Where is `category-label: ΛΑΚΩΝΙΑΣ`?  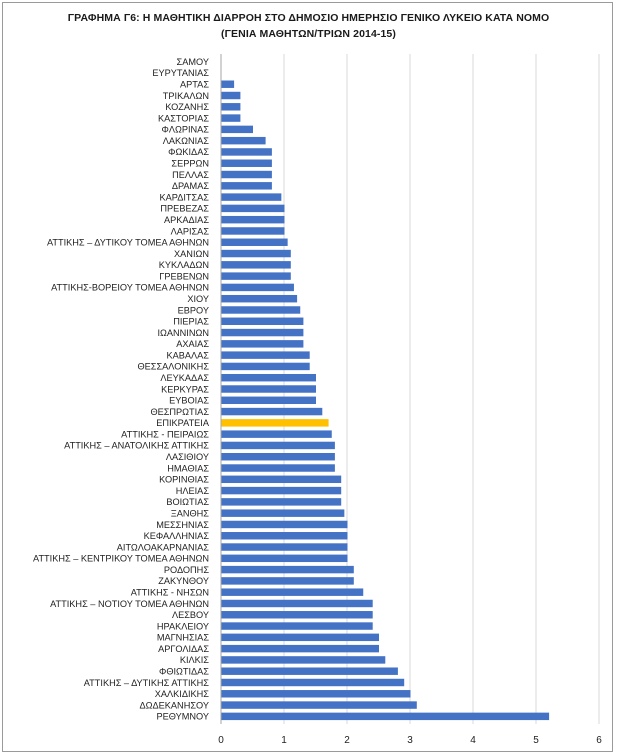
category-label: ΛΑΚΩΝΙΑΣ is located at coordinates (186, 141).